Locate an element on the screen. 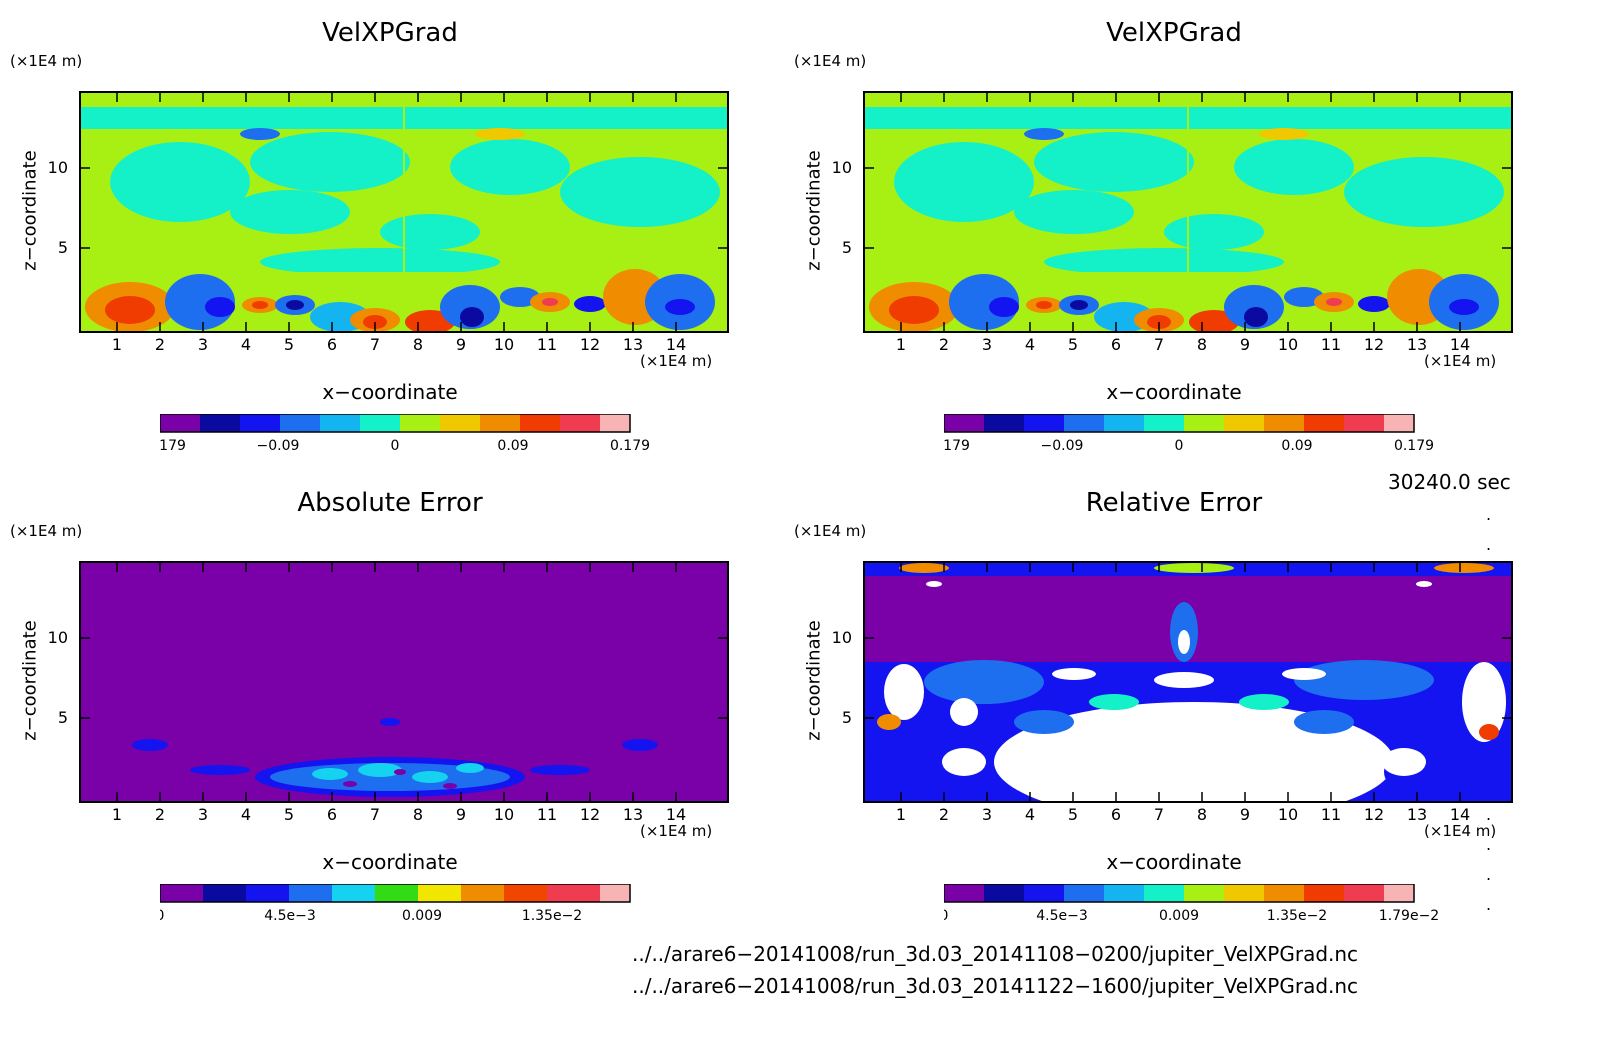  colorbar-label: 1.35e−2 is located at coordinates (1297, 916).